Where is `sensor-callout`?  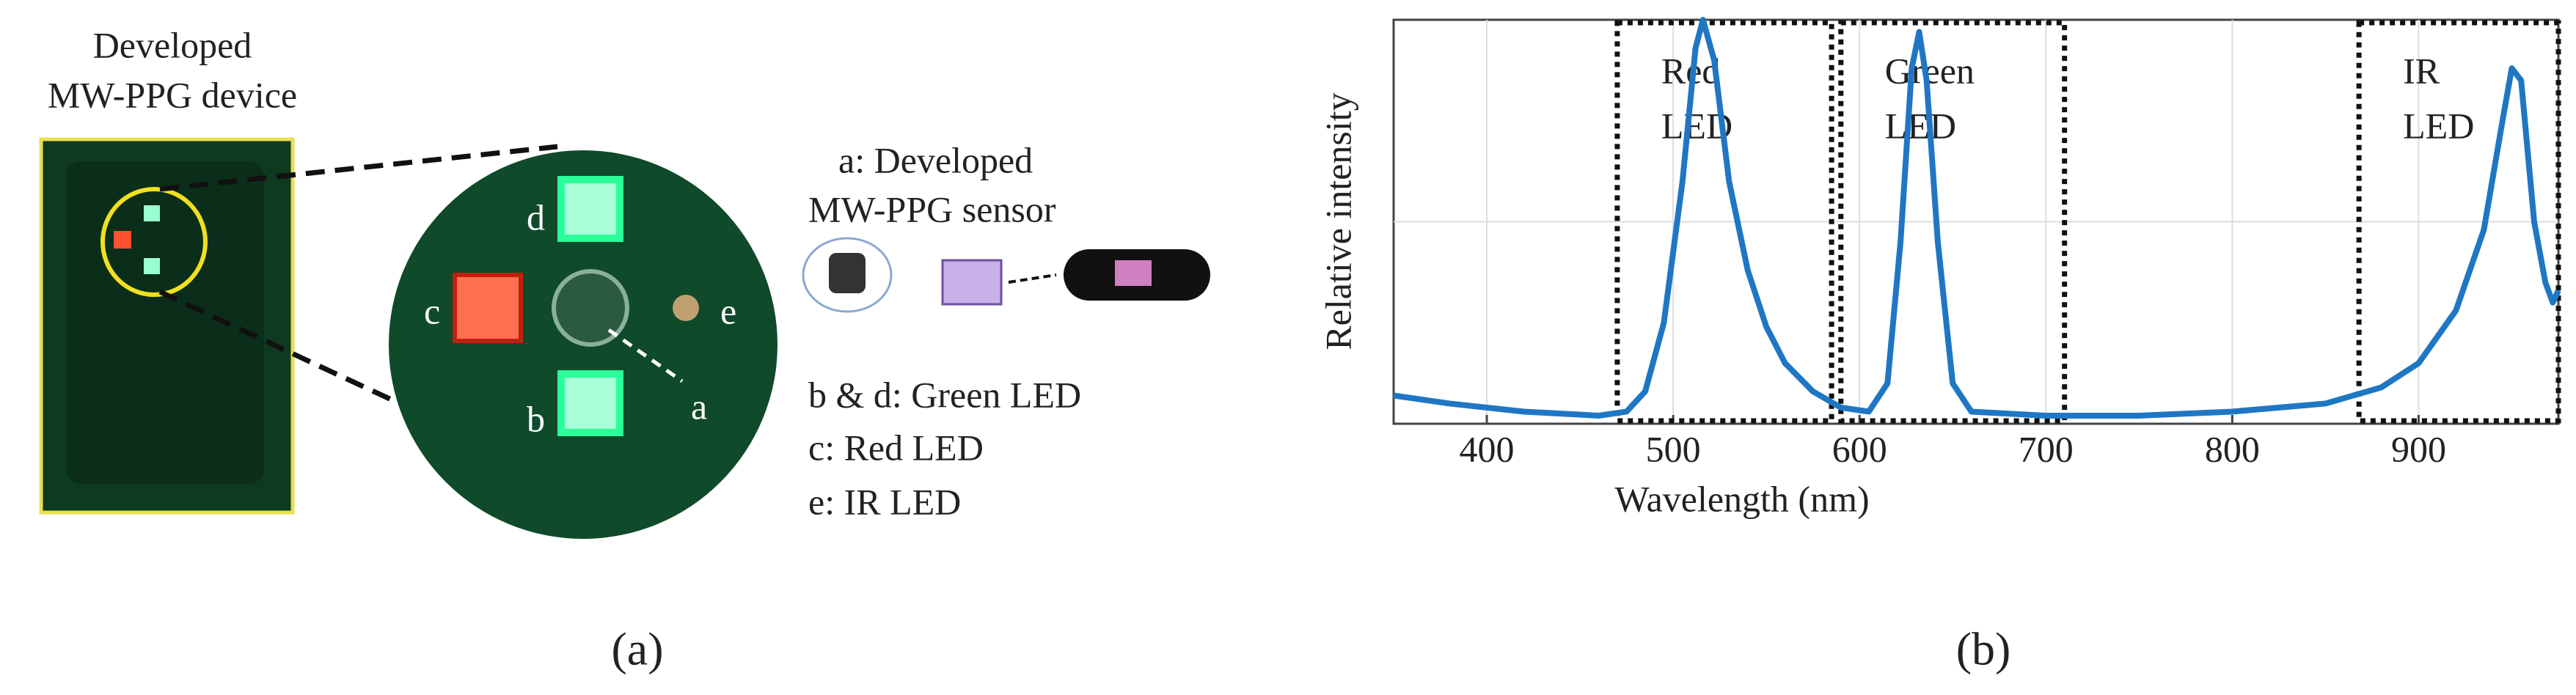
sensor-callout is located at coordinates (847, 275).